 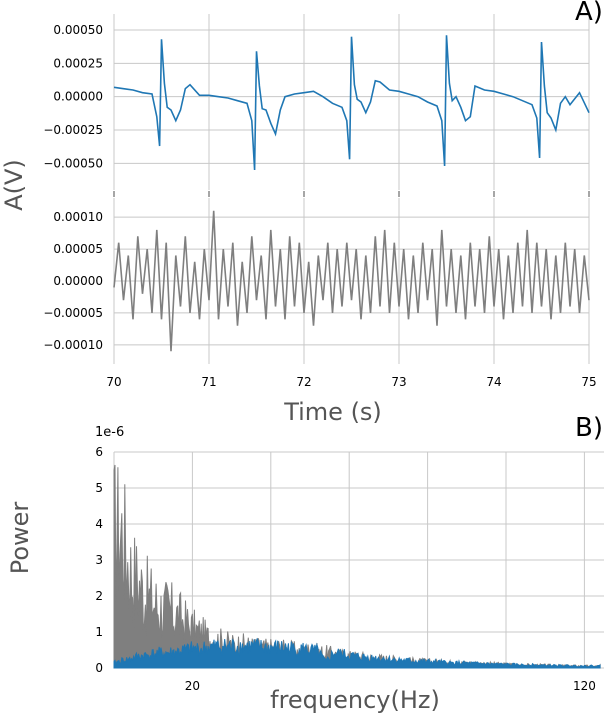 I want to click on panel-b-y-tick-label-3: 3, so click(x=99, y=560).